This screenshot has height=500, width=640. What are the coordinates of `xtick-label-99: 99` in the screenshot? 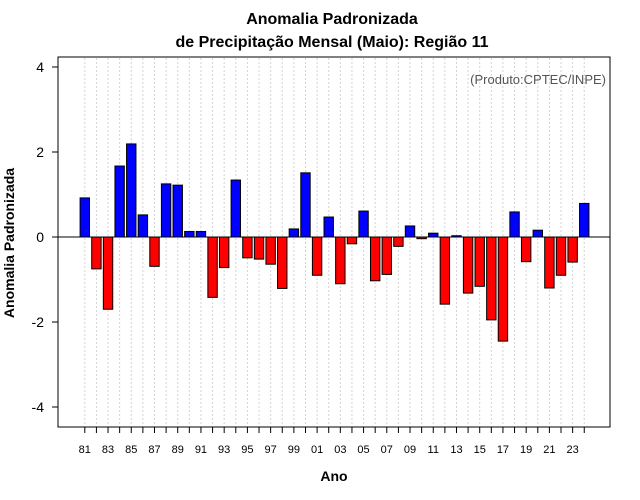 It's located at (294, 450).